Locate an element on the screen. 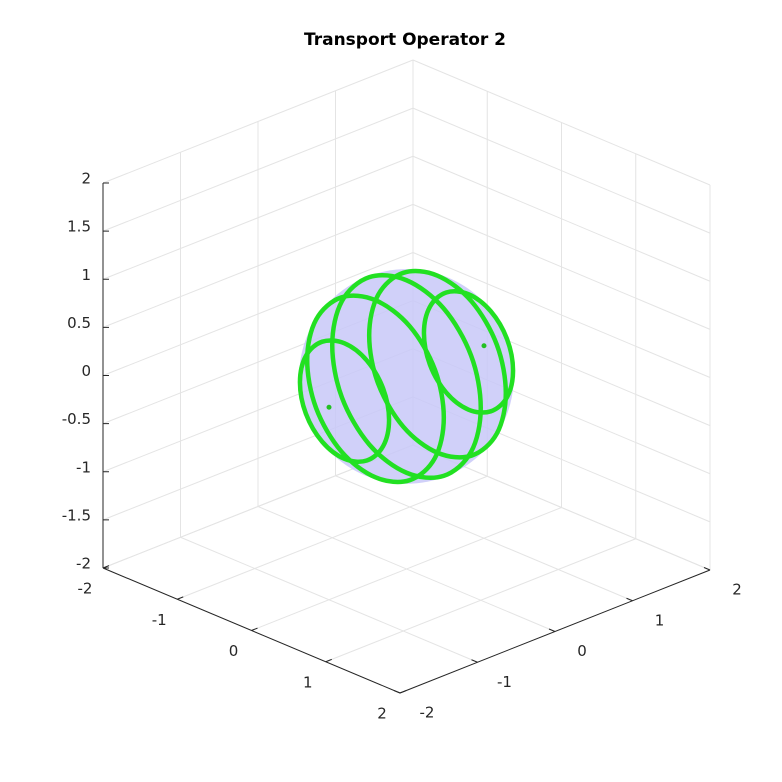 The image size is (782, 782). y-tick-label: 2 is located at coordinates (737, 590).